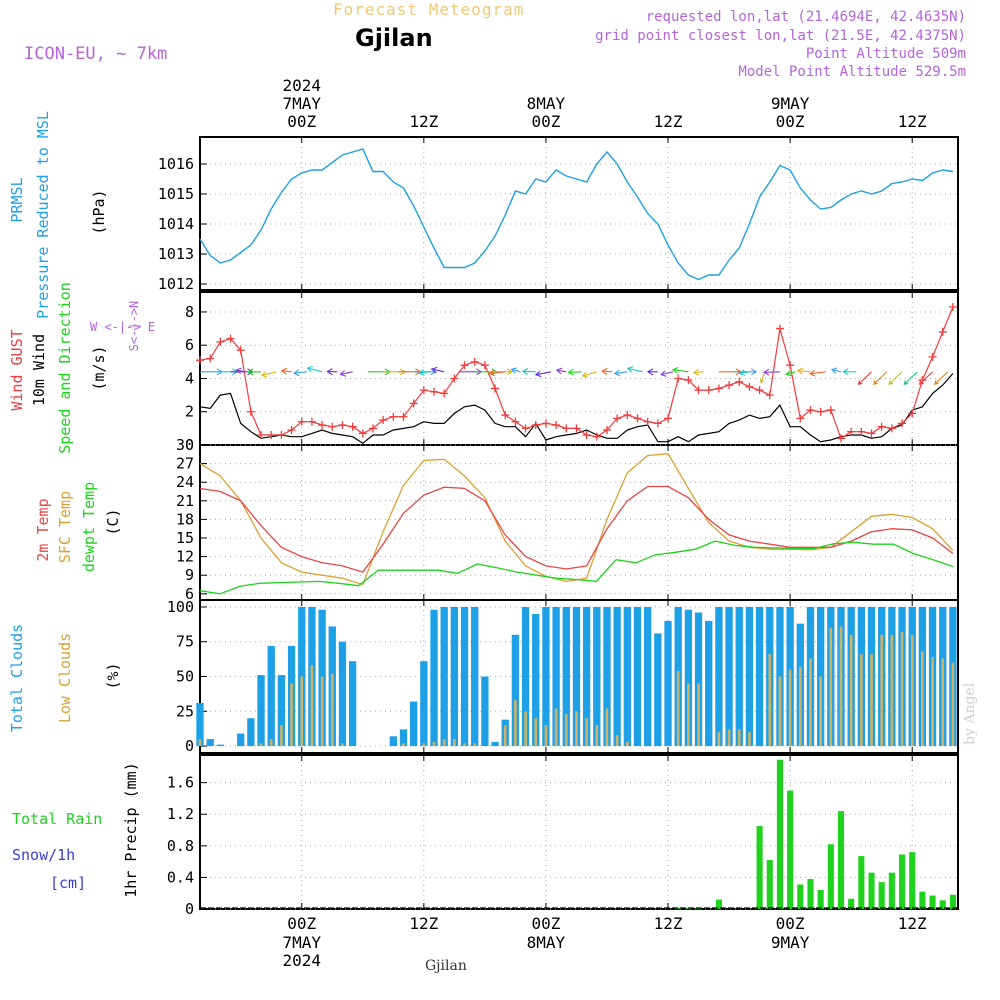 This screenshot has width=1000, height=1000. Describe the element at coordinates (189, 575) in the screenshot. I see `ytick-label-temperature-1: 9` at that location.